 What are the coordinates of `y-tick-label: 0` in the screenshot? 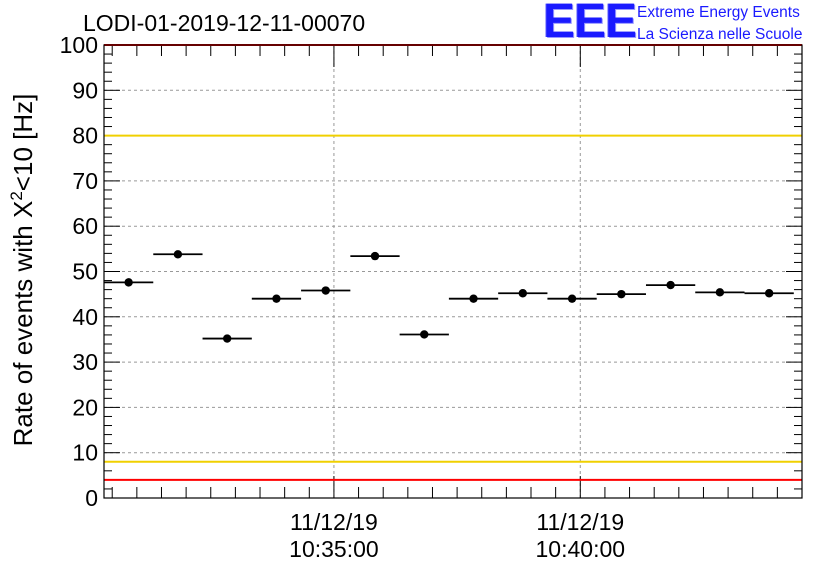 It's located at (91, 498).